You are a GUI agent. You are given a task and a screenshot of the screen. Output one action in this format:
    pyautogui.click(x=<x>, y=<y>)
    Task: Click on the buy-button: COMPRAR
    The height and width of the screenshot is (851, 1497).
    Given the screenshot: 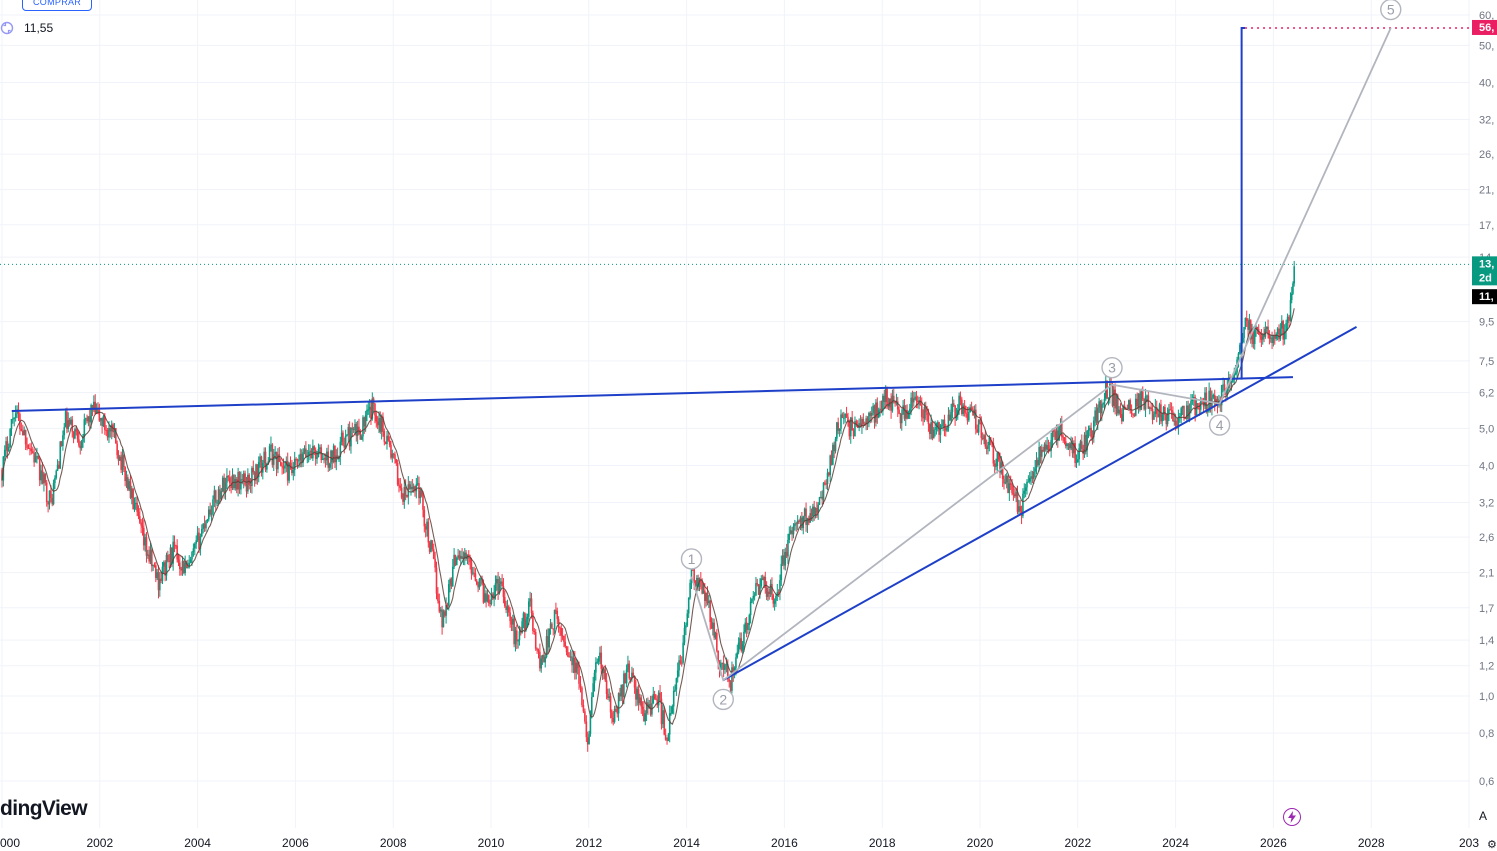 What is the action you would take?
    pyautogui.click(x=57, y=5)
    